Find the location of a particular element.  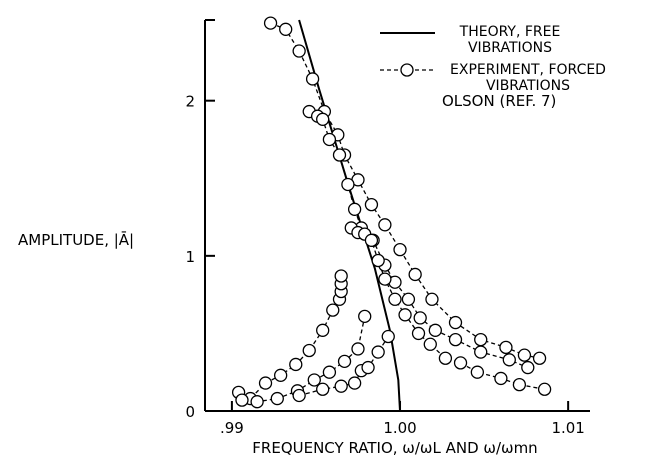

y-axis-label: AMPLITUDE, |Ā| is located at coordinates (76, 240).